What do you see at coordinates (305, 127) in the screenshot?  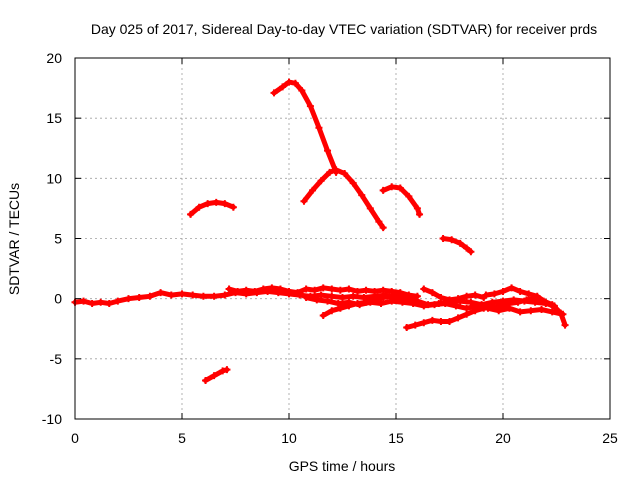 I see `series-arc-c` at bounding box center [305, 127].